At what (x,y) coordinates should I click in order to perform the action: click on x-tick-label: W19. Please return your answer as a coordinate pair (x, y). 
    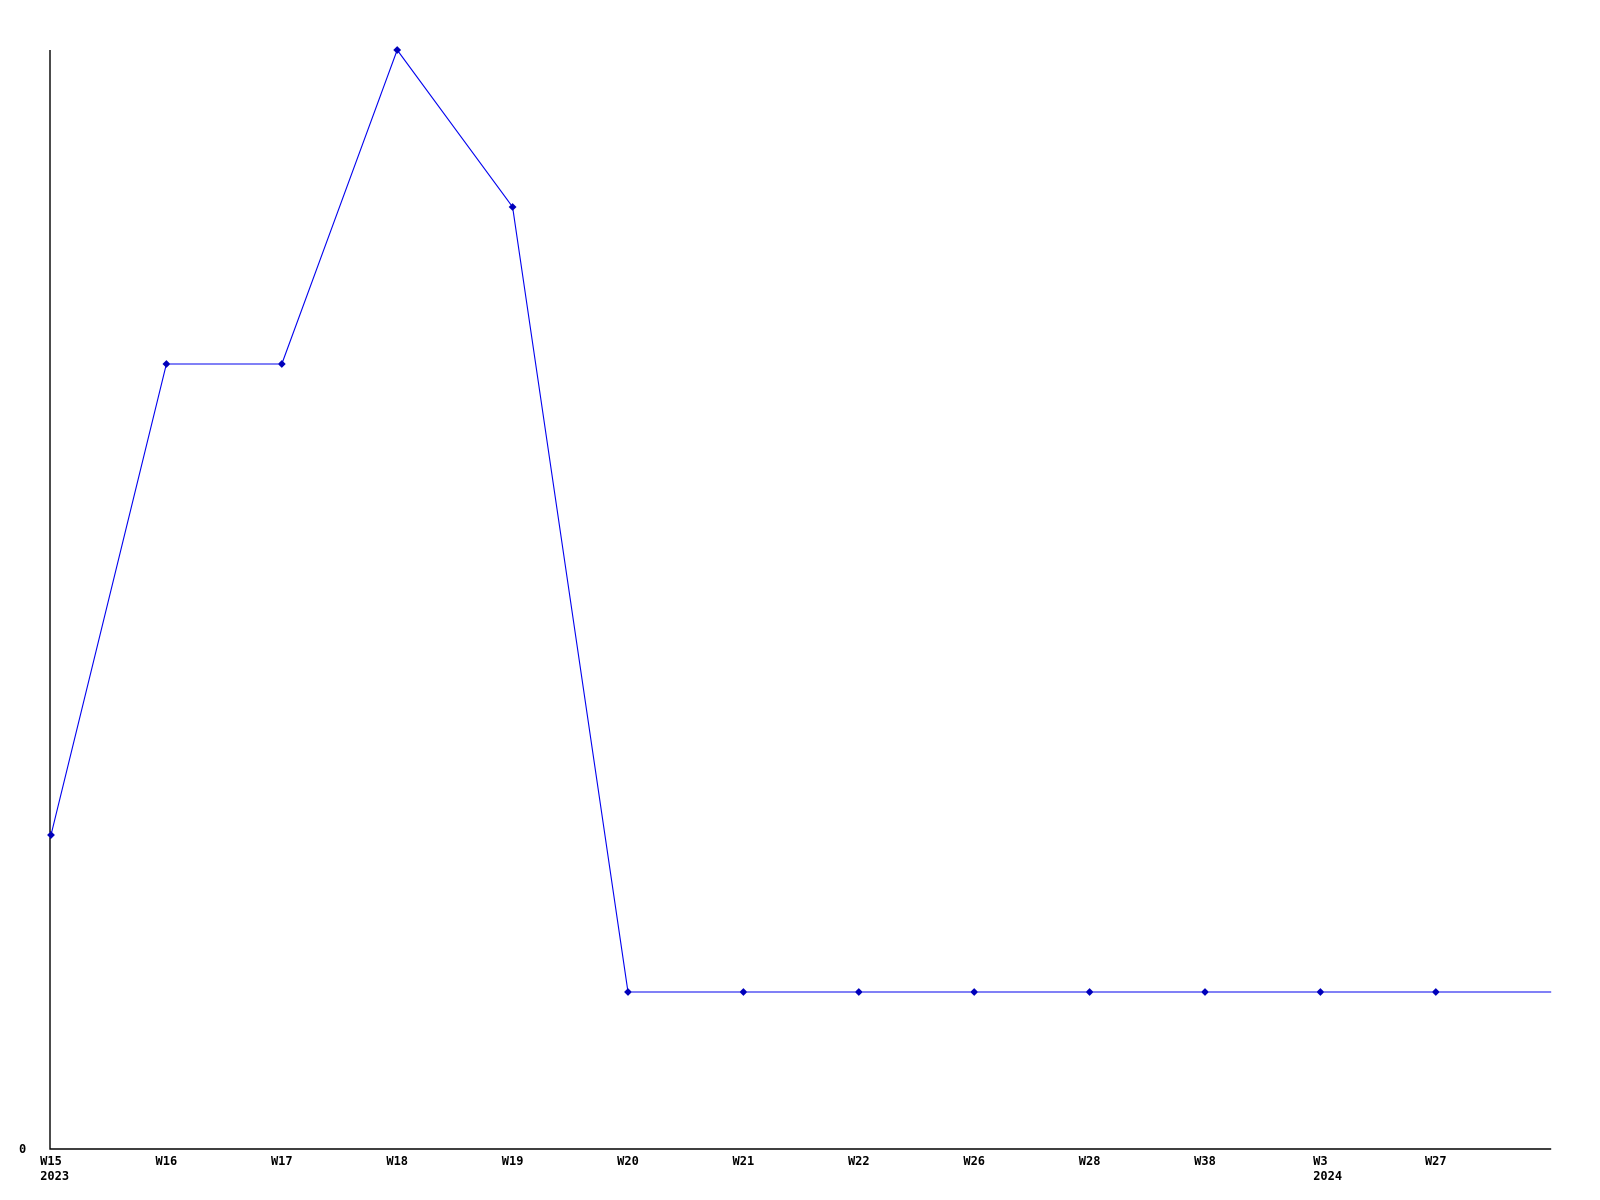
    Looking at the image, I should click on (513, 1161).